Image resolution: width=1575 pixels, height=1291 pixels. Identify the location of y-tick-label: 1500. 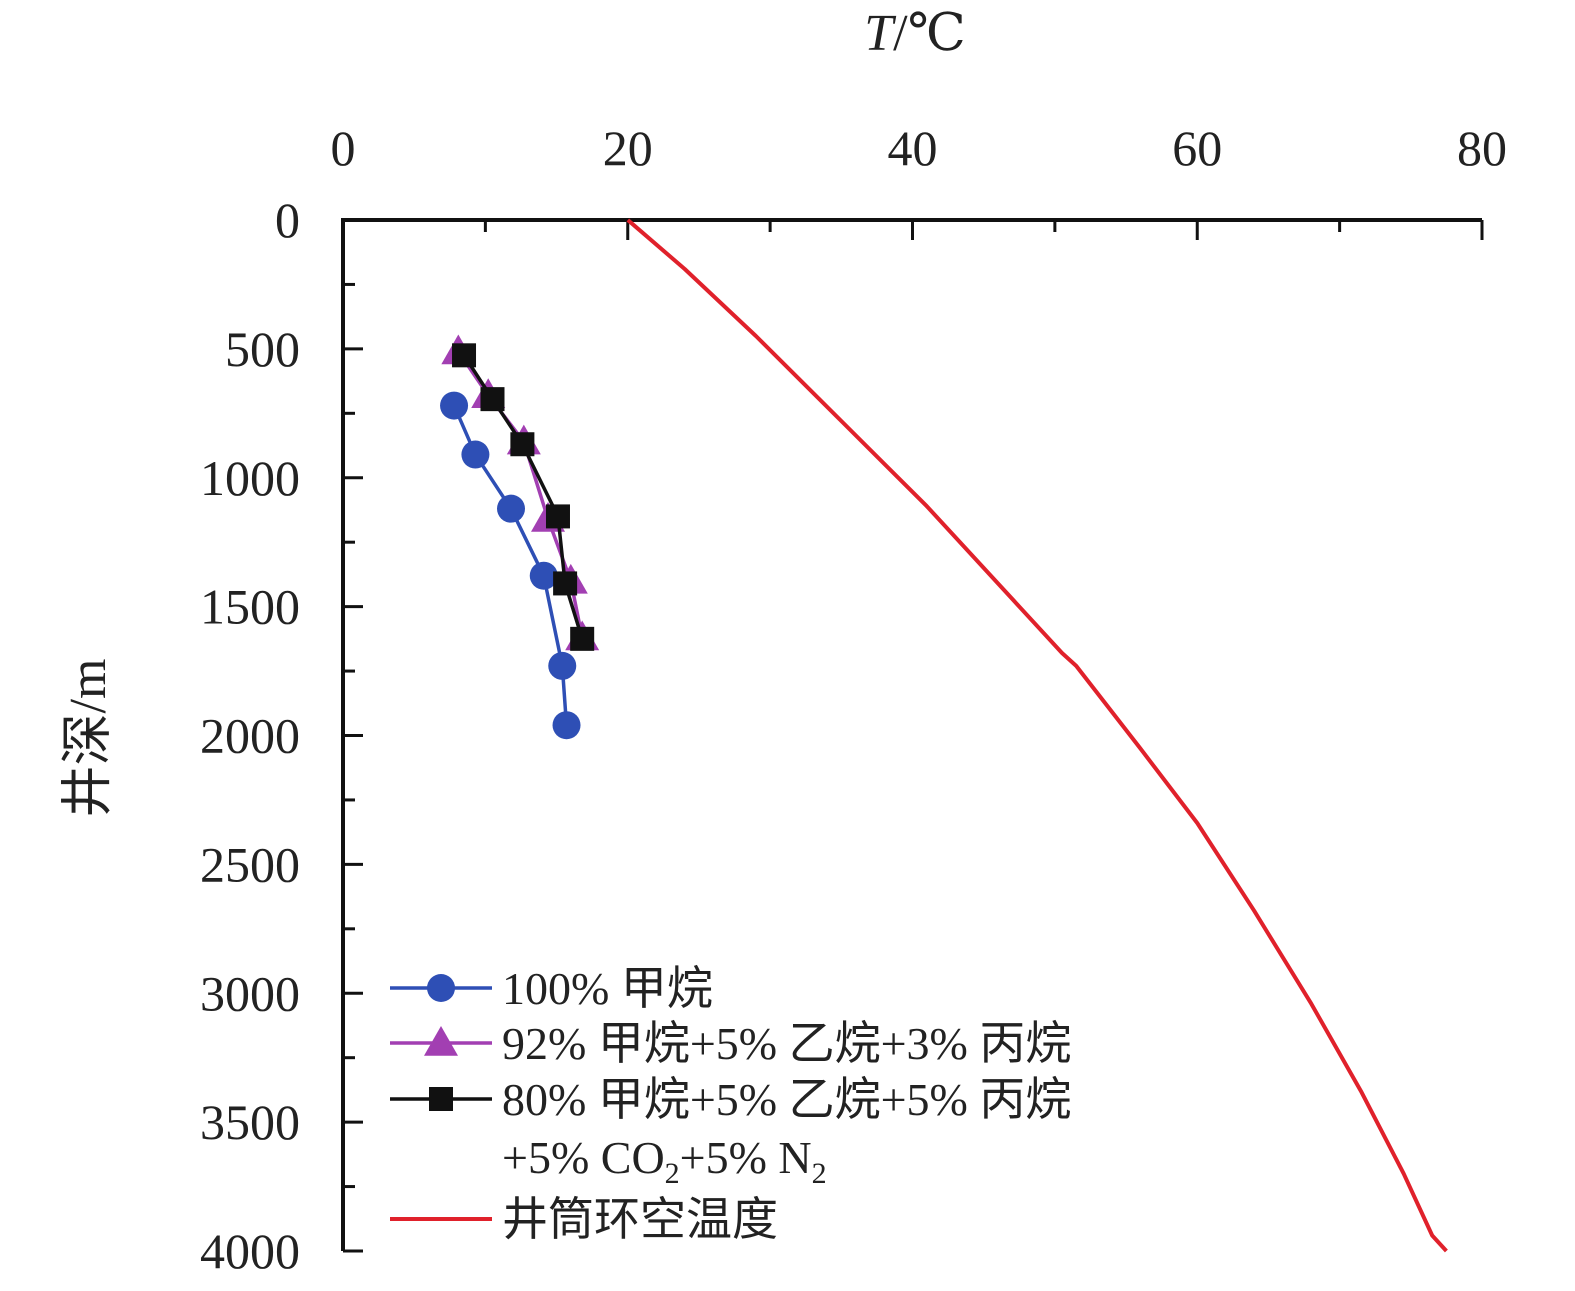
(250, 607).